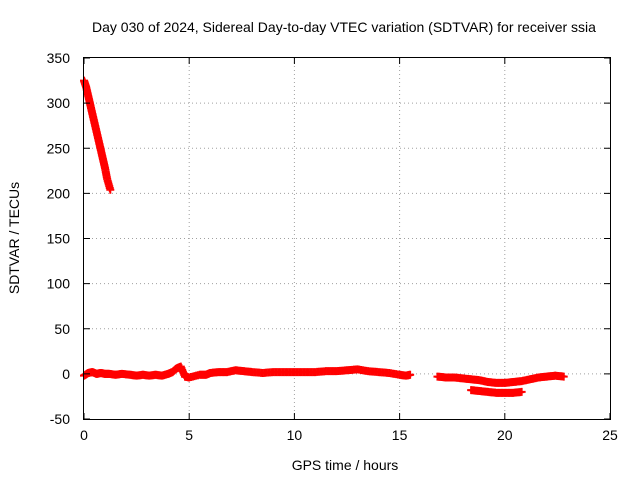 The height and width of the screenshot is (480, 640). I want to click on x-tick-label: 25, so click(610, 435).